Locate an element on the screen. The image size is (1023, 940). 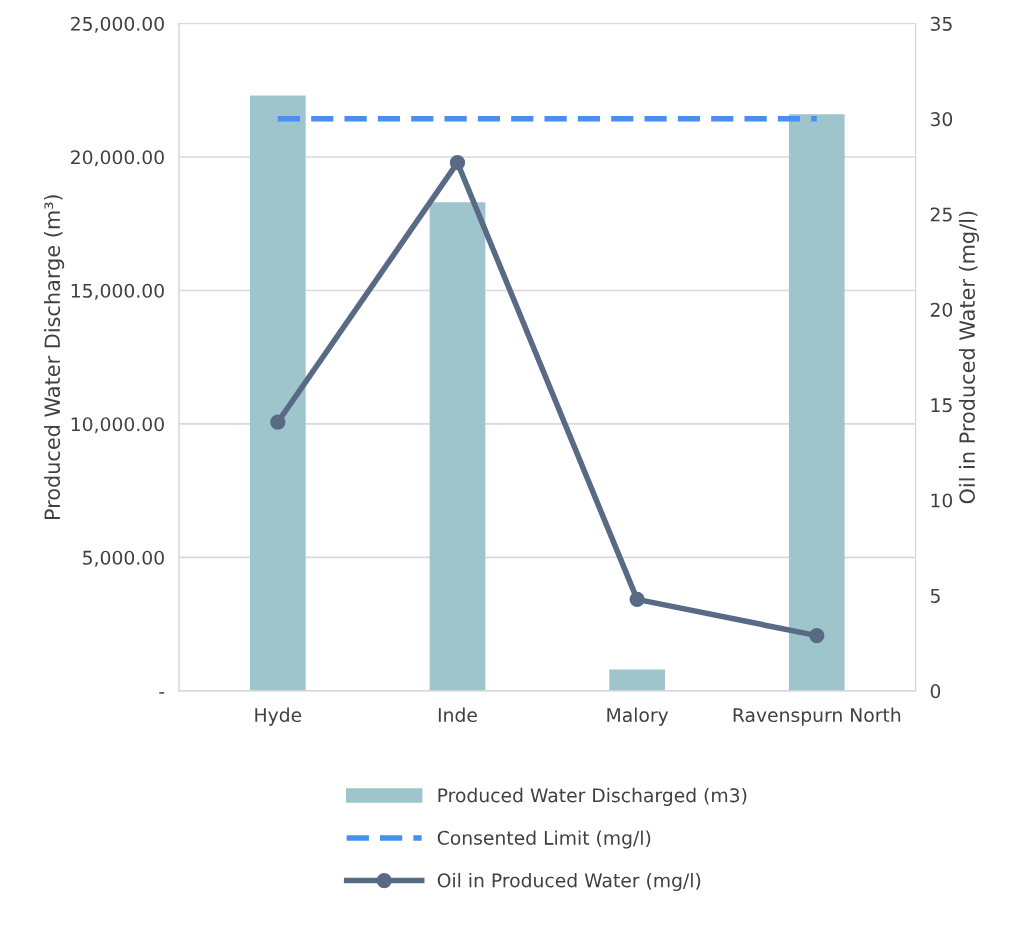
y2-tick-label: 15 is located at coordinates (941, 405).